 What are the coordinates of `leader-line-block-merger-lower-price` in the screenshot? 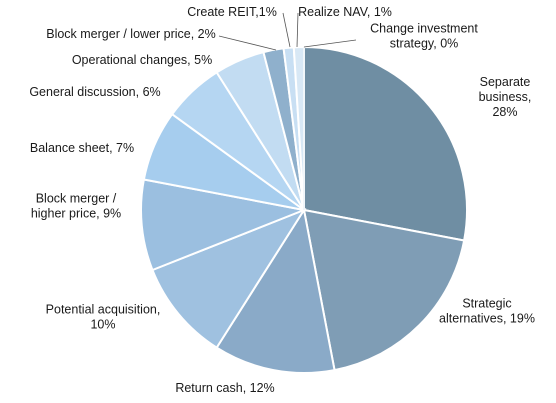 It's located at (247, 43).